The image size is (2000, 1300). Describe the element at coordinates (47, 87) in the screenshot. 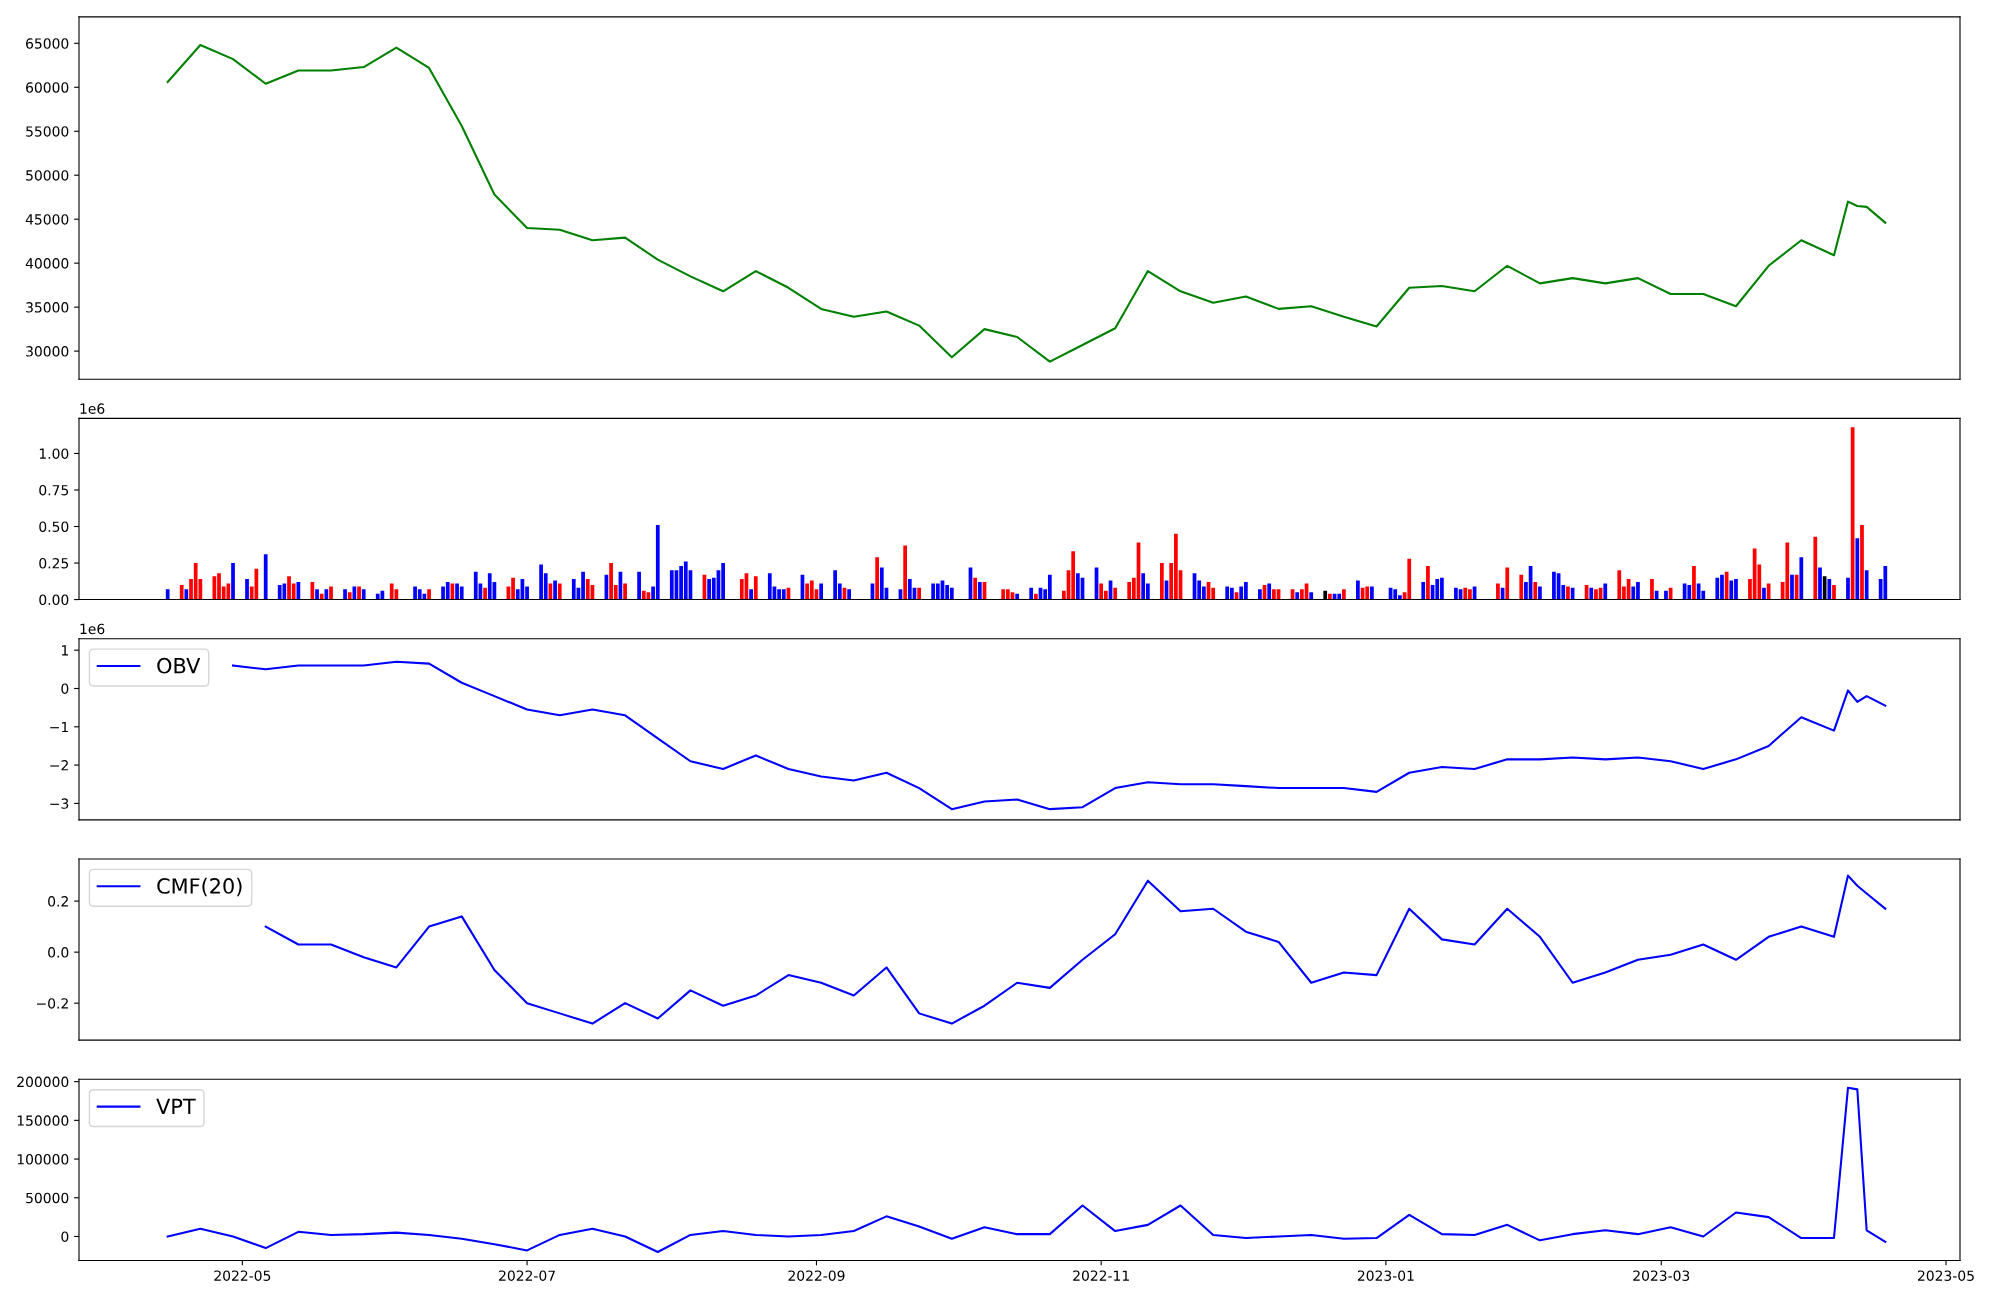

I see `y-tick-label: 60000` at that location.